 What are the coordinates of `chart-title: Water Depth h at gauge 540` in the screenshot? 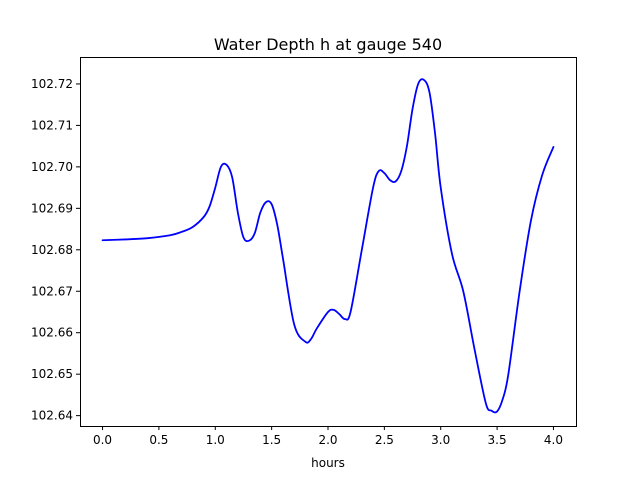 It's located at (328, 44).